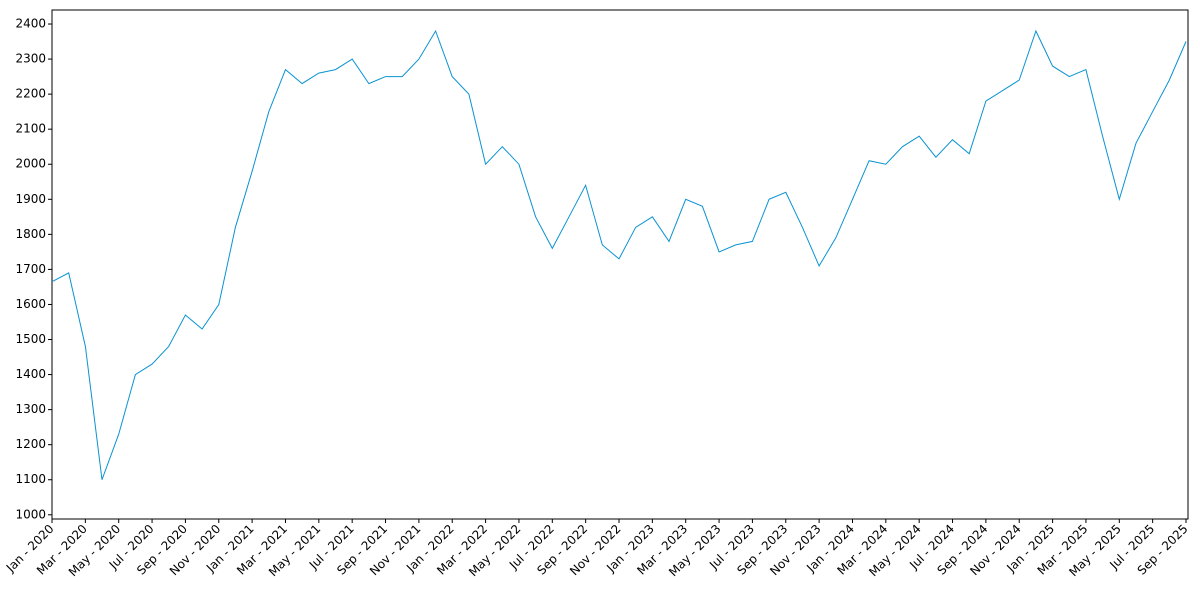 The image size is (1200, 600). Describe the element at coordinates (30, 199) in the screenshot. I see `y-tick-label: 1900` at that location.